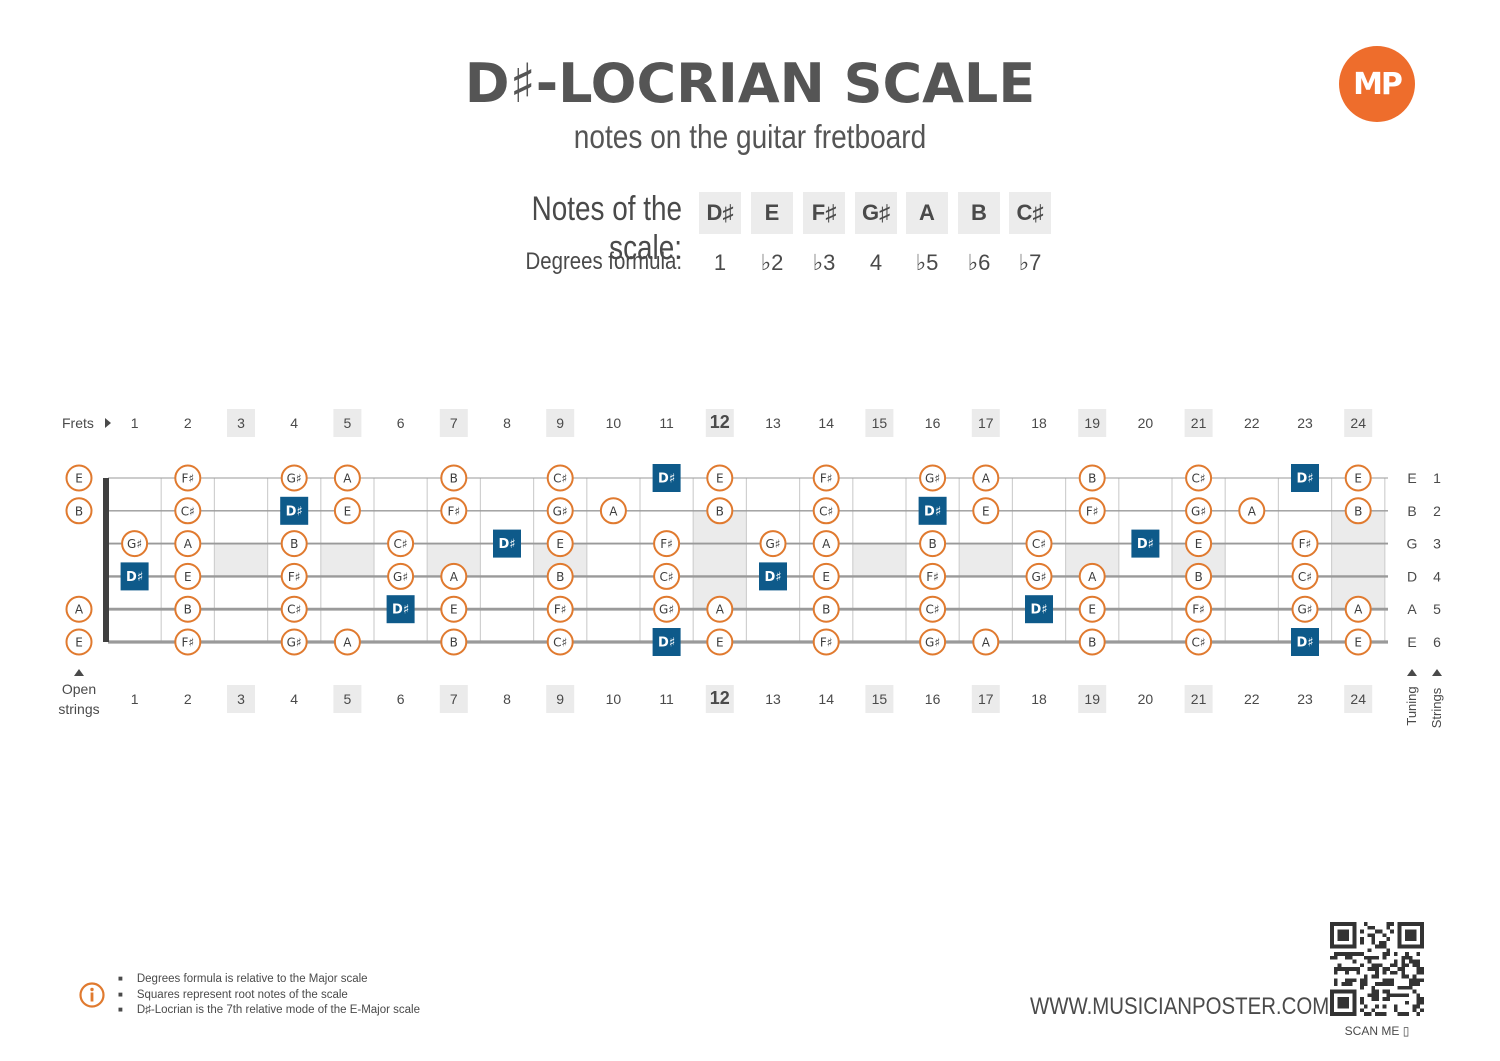 This screenshot has width=1500, height=1061. What do you see at coordinates (294, 423) in the screenshot?
I see `fret-number-top: 4` at bounding box center [294, 423].